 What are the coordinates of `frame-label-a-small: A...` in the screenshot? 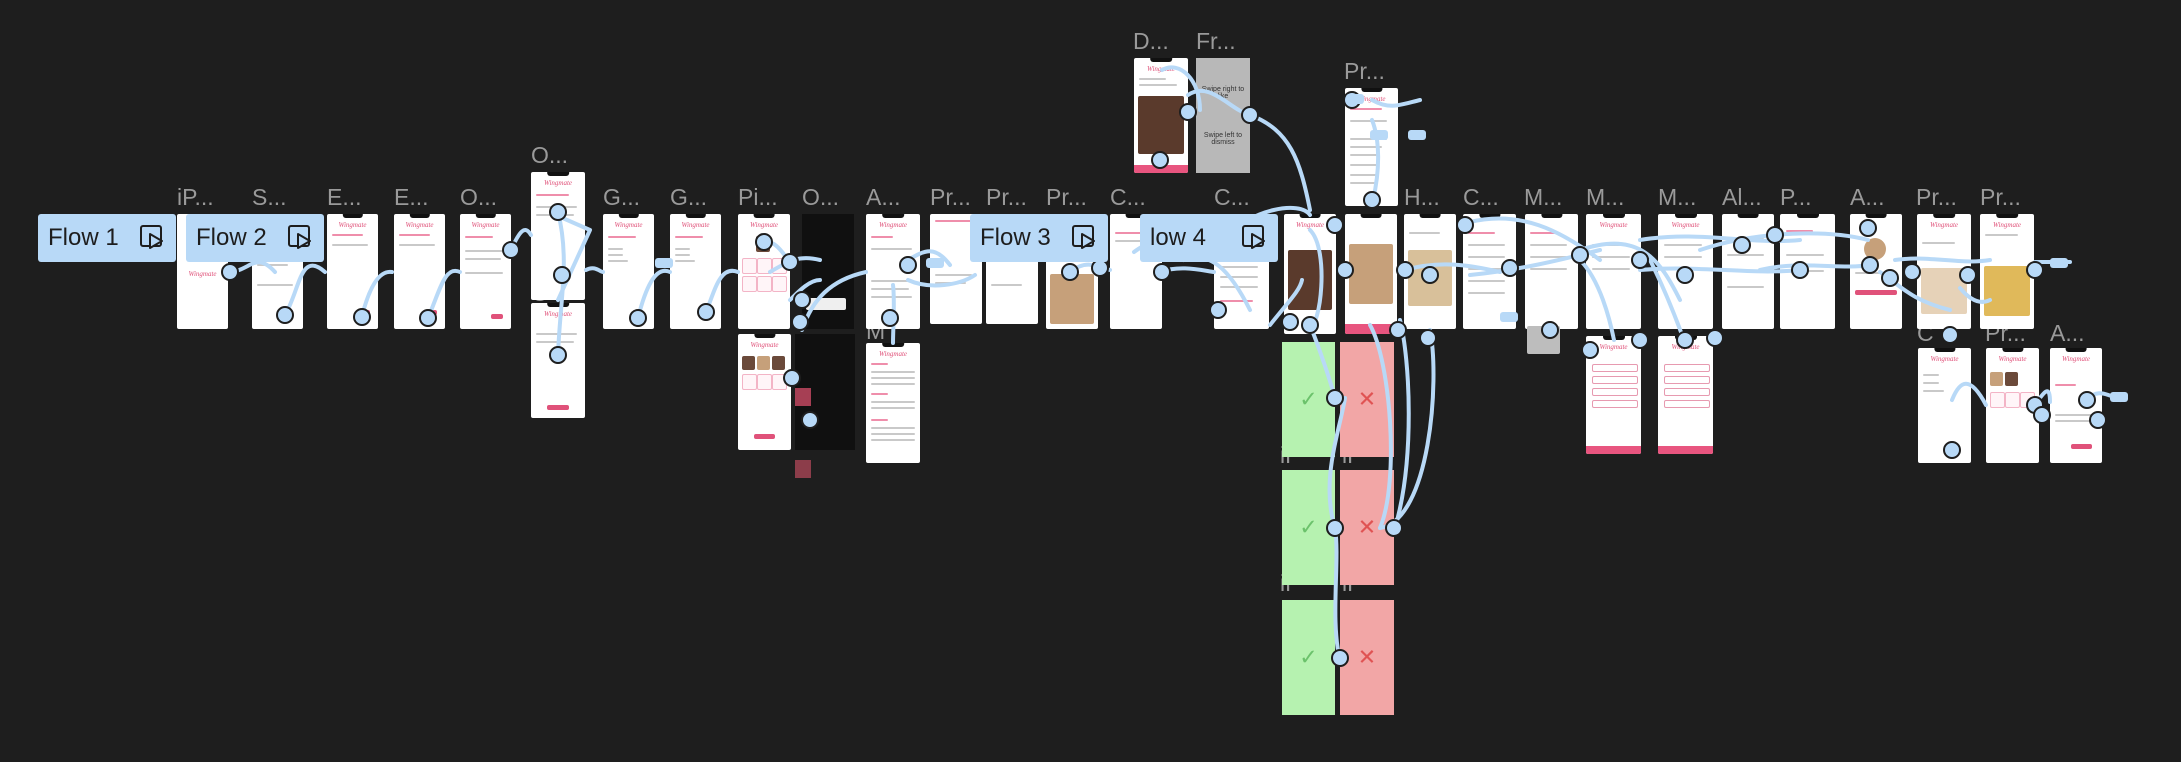 It's located at (2067, 333).